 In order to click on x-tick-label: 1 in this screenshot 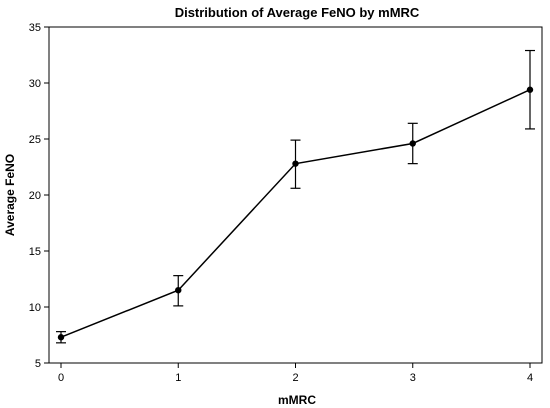, I will do `click(178, 378)`.